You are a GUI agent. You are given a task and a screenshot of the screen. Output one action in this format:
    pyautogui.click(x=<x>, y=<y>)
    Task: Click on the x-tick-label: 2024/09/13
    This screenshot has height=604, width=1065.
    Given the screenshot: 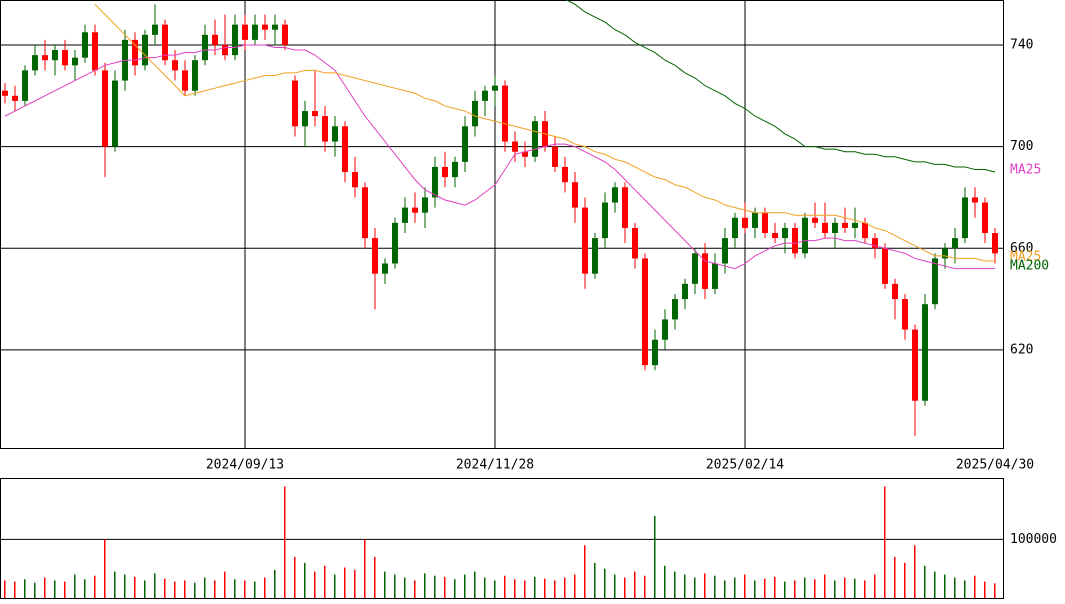 What is the action you would take?
    pyautogui.click(x=245, y=465)
    